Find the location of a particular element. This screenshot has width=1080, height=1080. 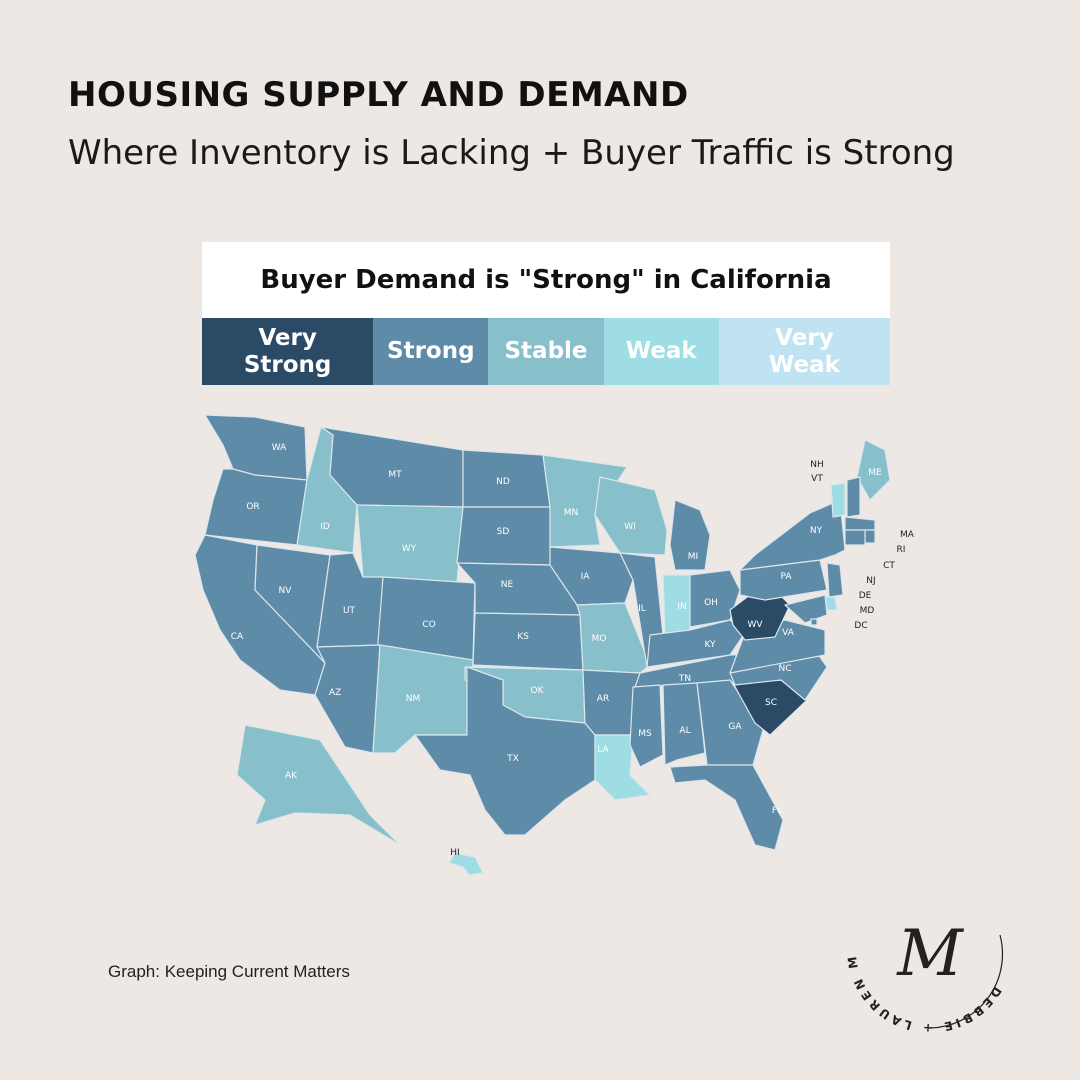

state-me is located at coordinates (873, 470).